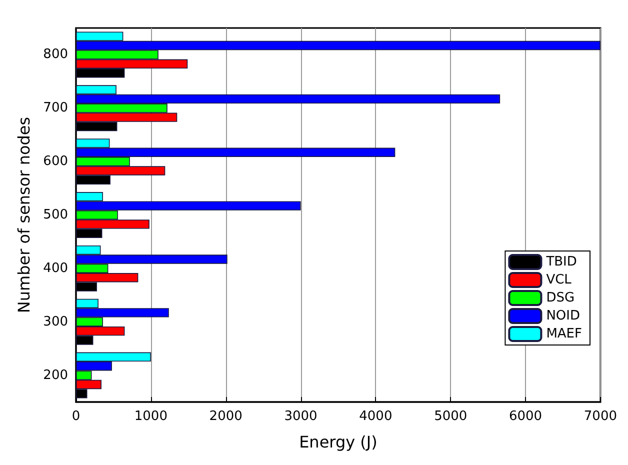  I want to click on x-tick-label: 4000, so click(375, 416).